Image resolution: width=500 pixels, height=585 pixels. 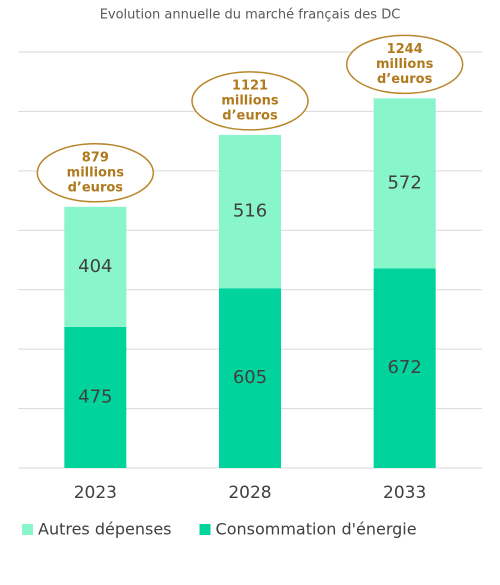 What do you see at coordinates (405, 49) in the screenshot?
I see `total-label: 1244` at bounding box center [405, 49].